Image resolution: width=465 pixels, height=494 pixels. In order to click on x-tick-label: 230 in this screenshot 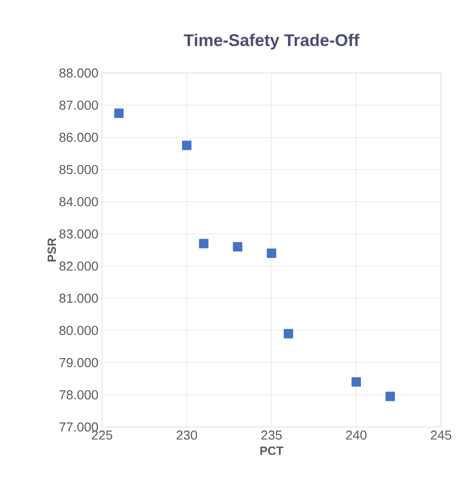, I will do `click(187, 435)`.